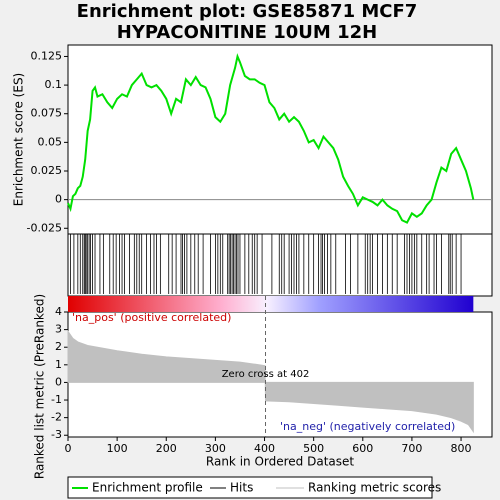 This screenshot has width=500, height=500. Describe the element at coordinates (461, 448) in the screenshot. I see `x-tick-label: 800` at that location.